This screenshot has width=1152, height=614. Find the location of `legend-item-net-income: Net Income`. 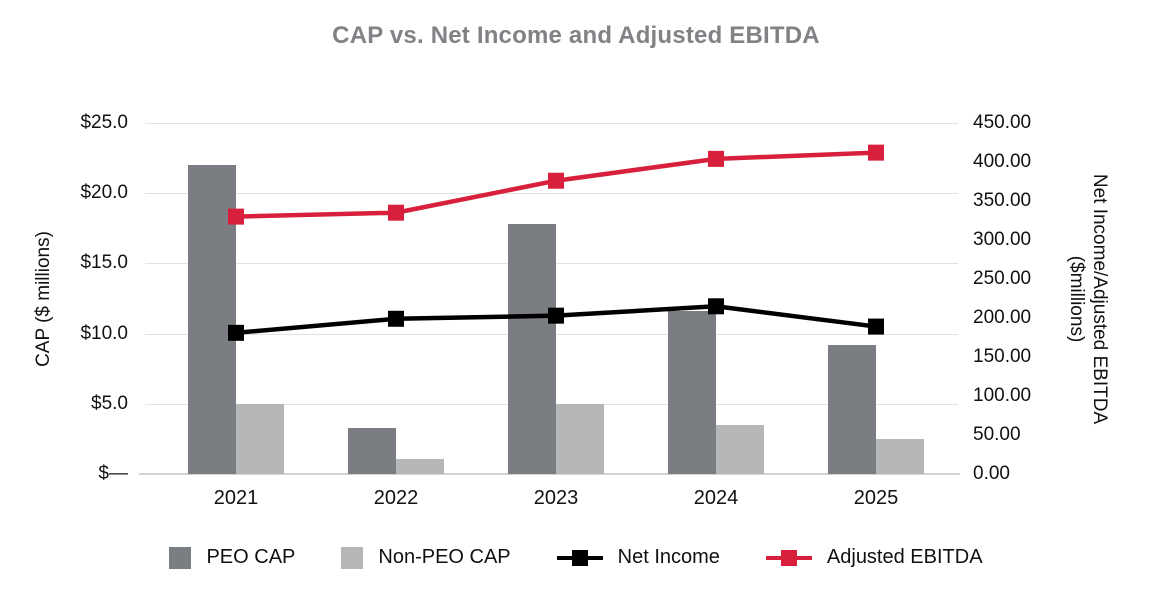

legend-item-net-income: Net Income is located at coordinates (638, 557).